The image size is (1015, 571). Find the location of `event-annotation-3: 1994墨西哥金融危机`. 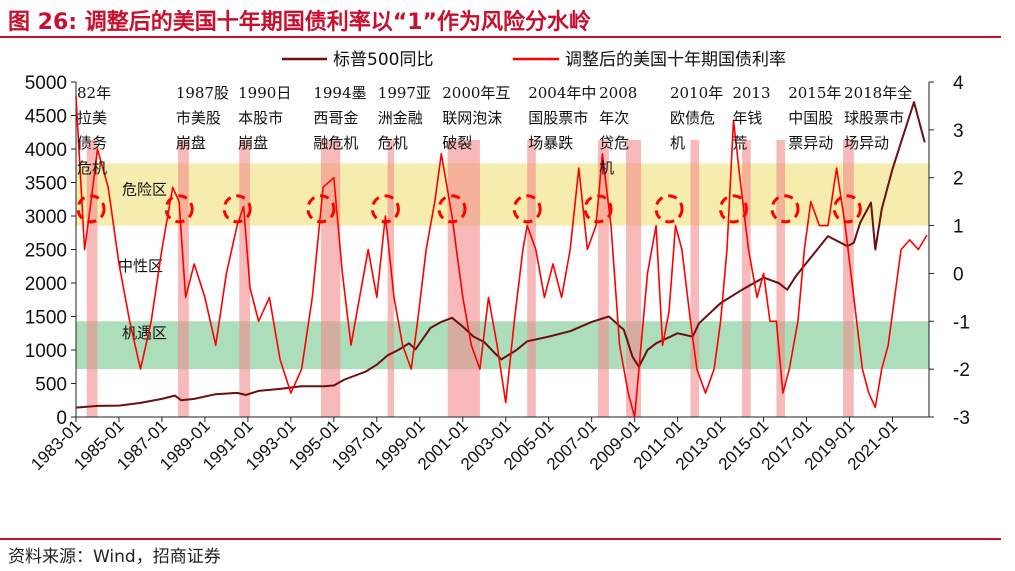

event-annotation-3: 1994墨西哥金融危机 is located at coordinates (339, 118).